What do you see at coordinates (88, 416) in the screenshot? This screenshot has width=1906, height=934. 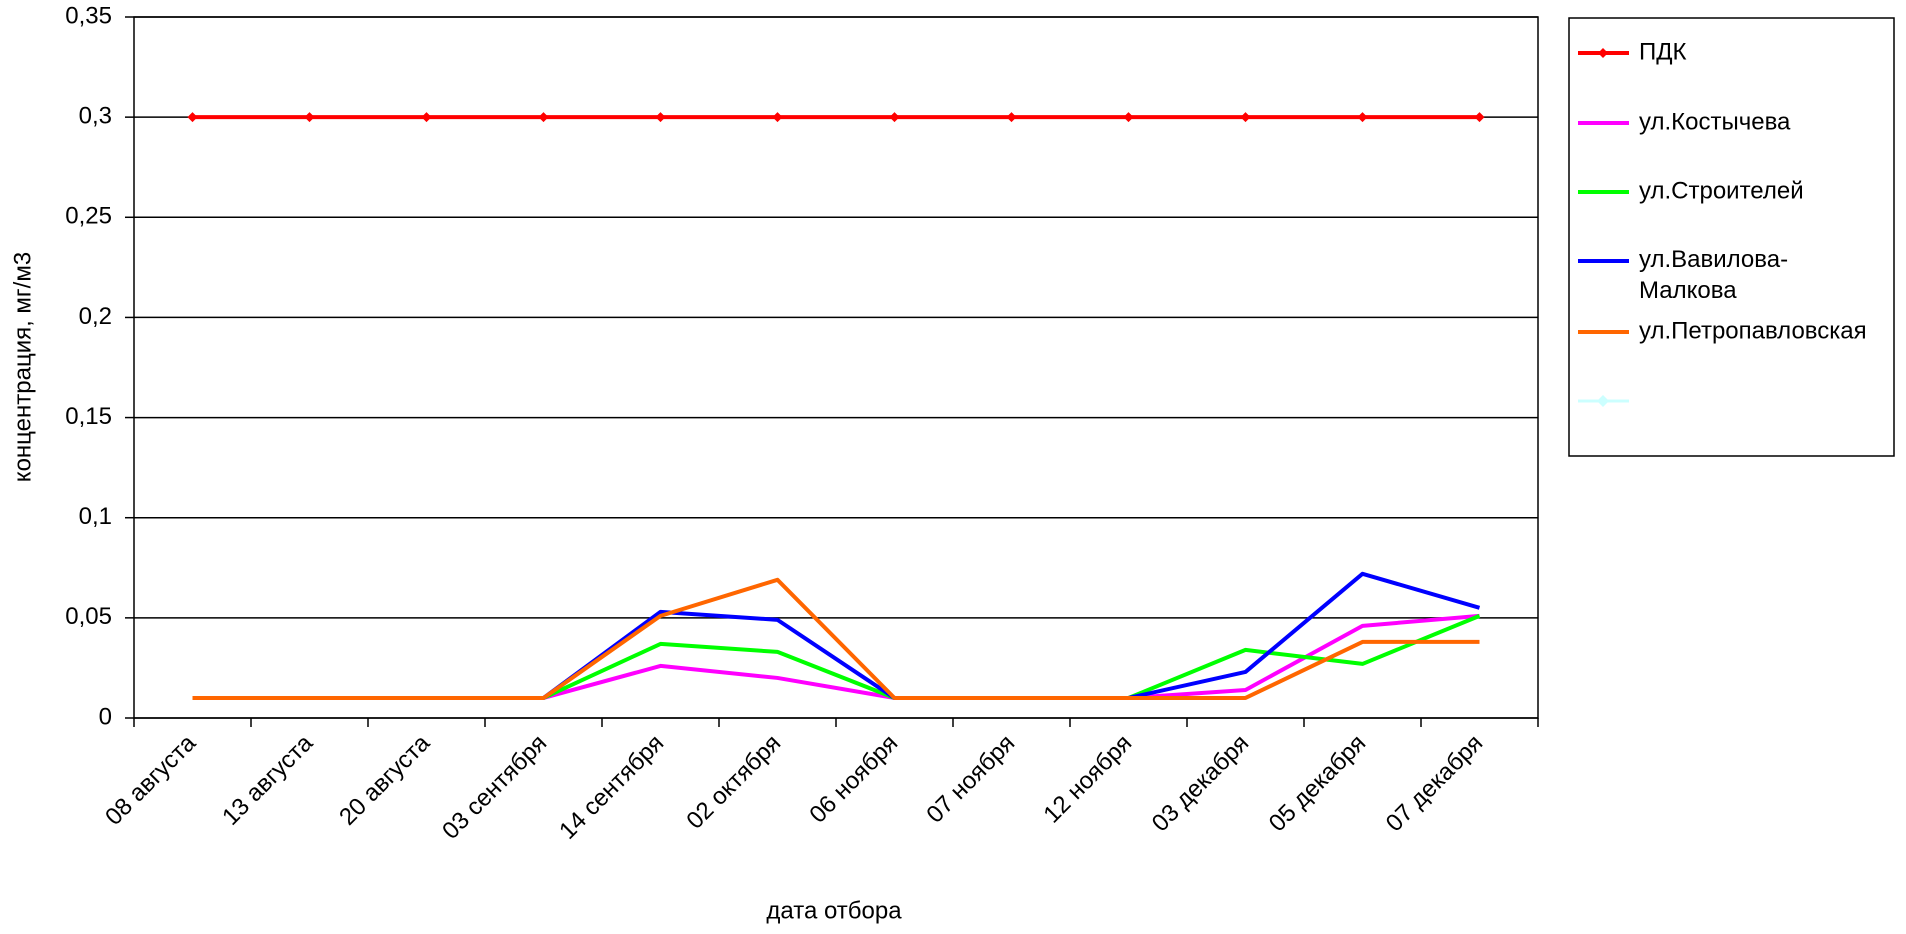 I see `y-tick-label: 0,15` at bounding box center [88, 416].